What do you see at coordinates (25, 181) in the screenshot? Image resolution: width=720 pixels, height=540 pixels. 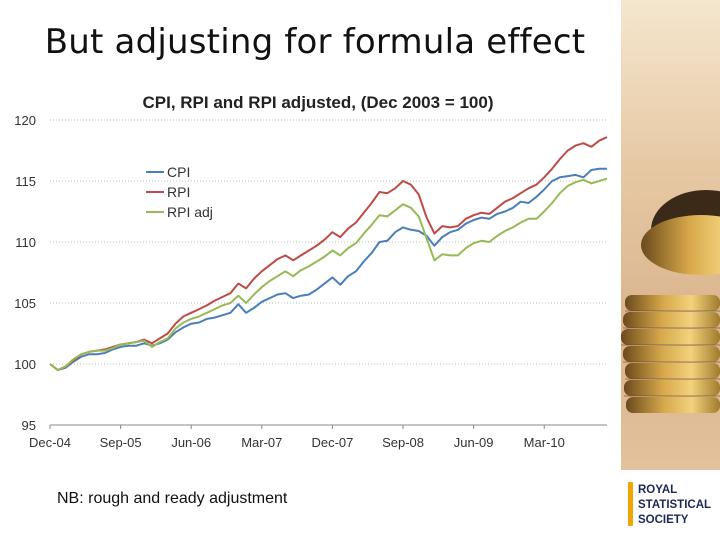 I see `y-tick-label: 115` at bounding box center [25, 181].